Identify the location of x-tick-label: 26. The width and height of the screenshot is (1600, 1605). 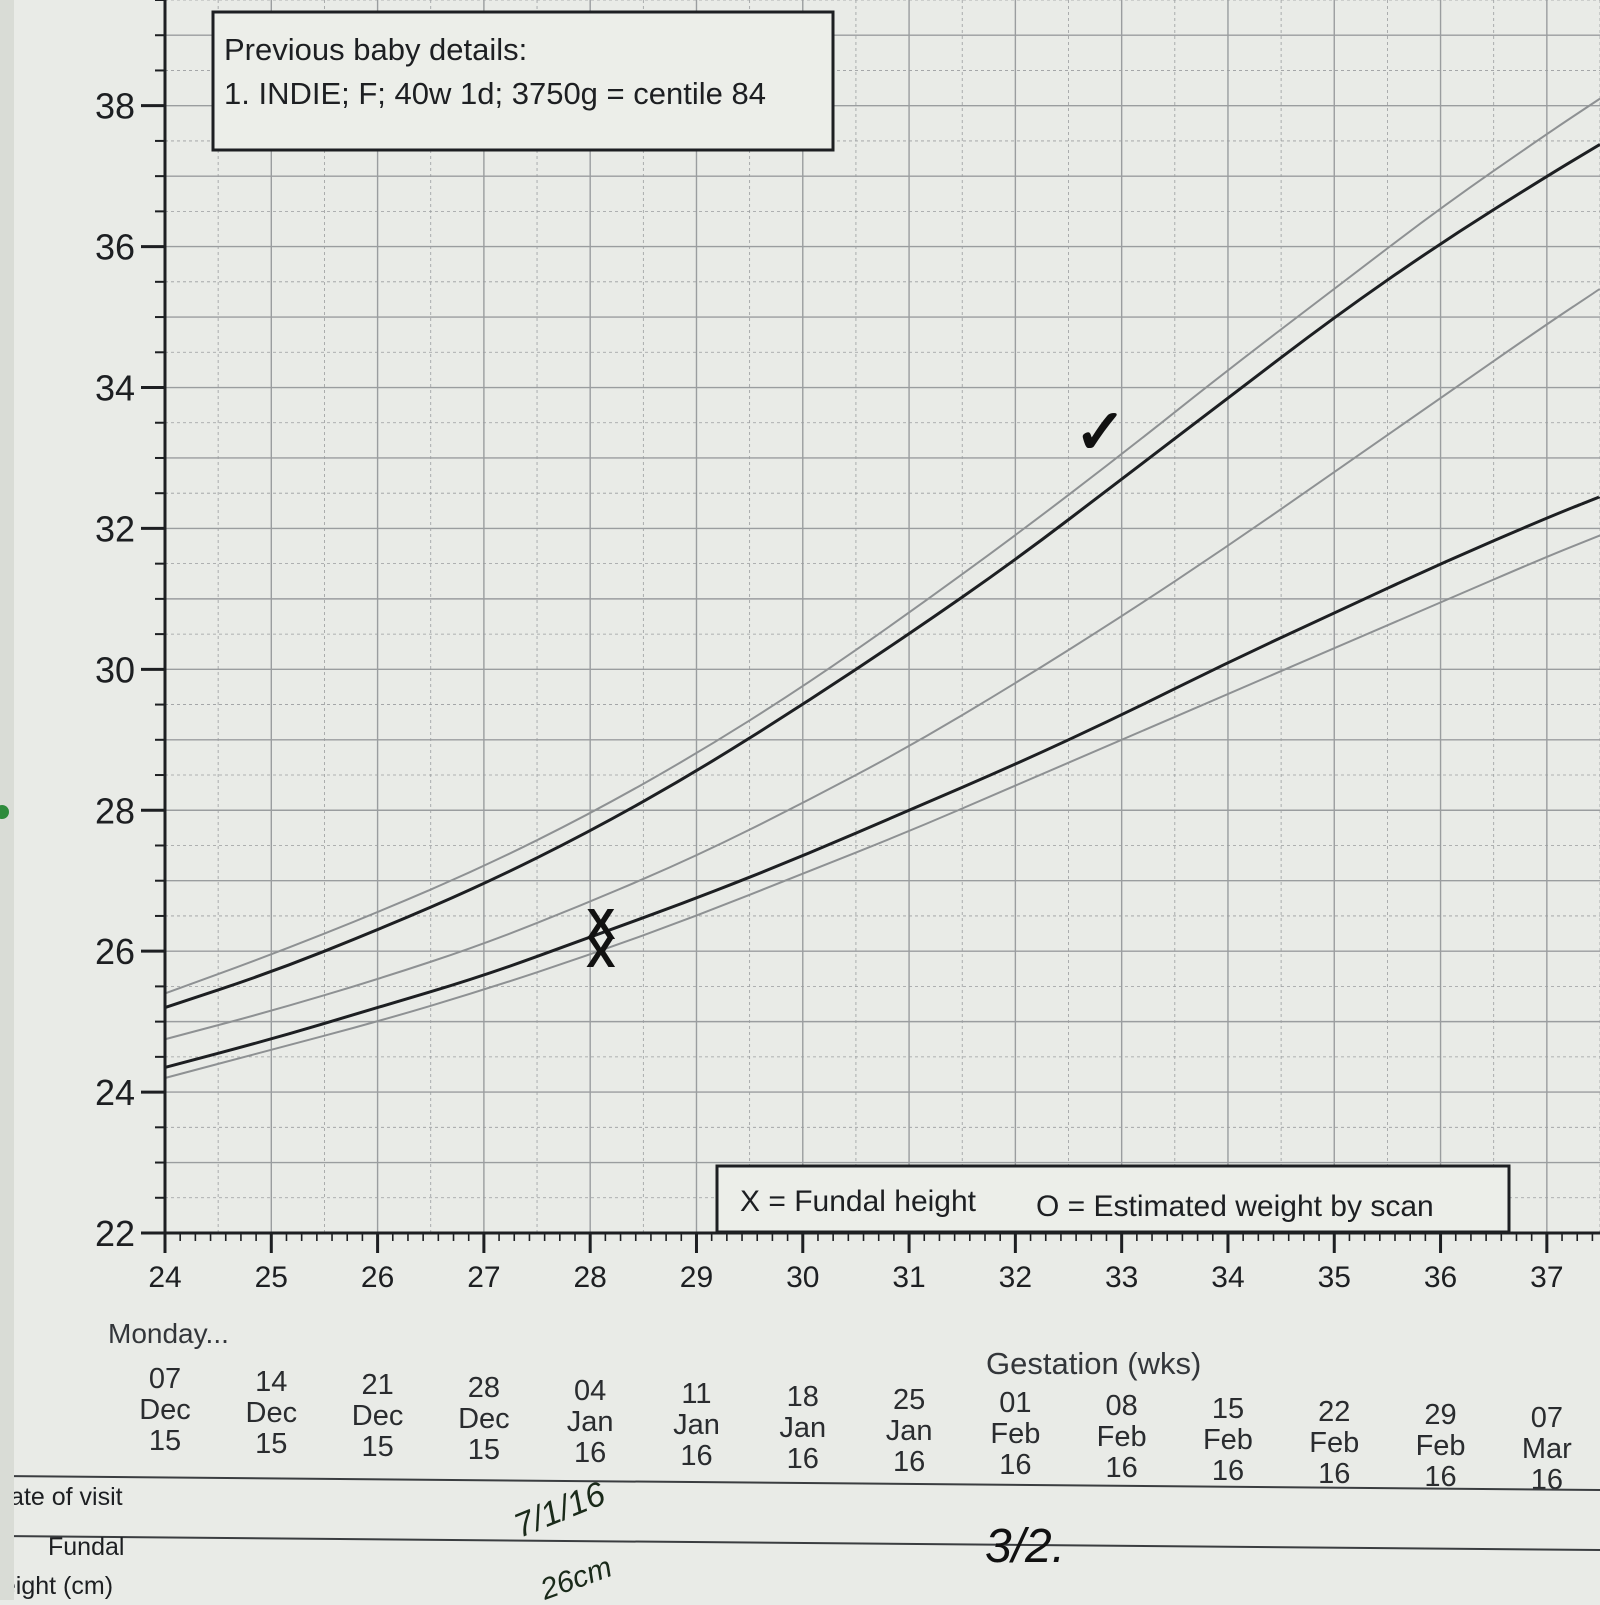
(377, 1277).